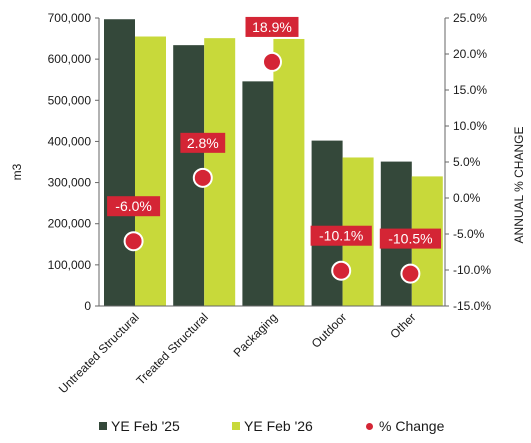  I want to click on x-tick-label: Untreated Structural, so click(99, 353).